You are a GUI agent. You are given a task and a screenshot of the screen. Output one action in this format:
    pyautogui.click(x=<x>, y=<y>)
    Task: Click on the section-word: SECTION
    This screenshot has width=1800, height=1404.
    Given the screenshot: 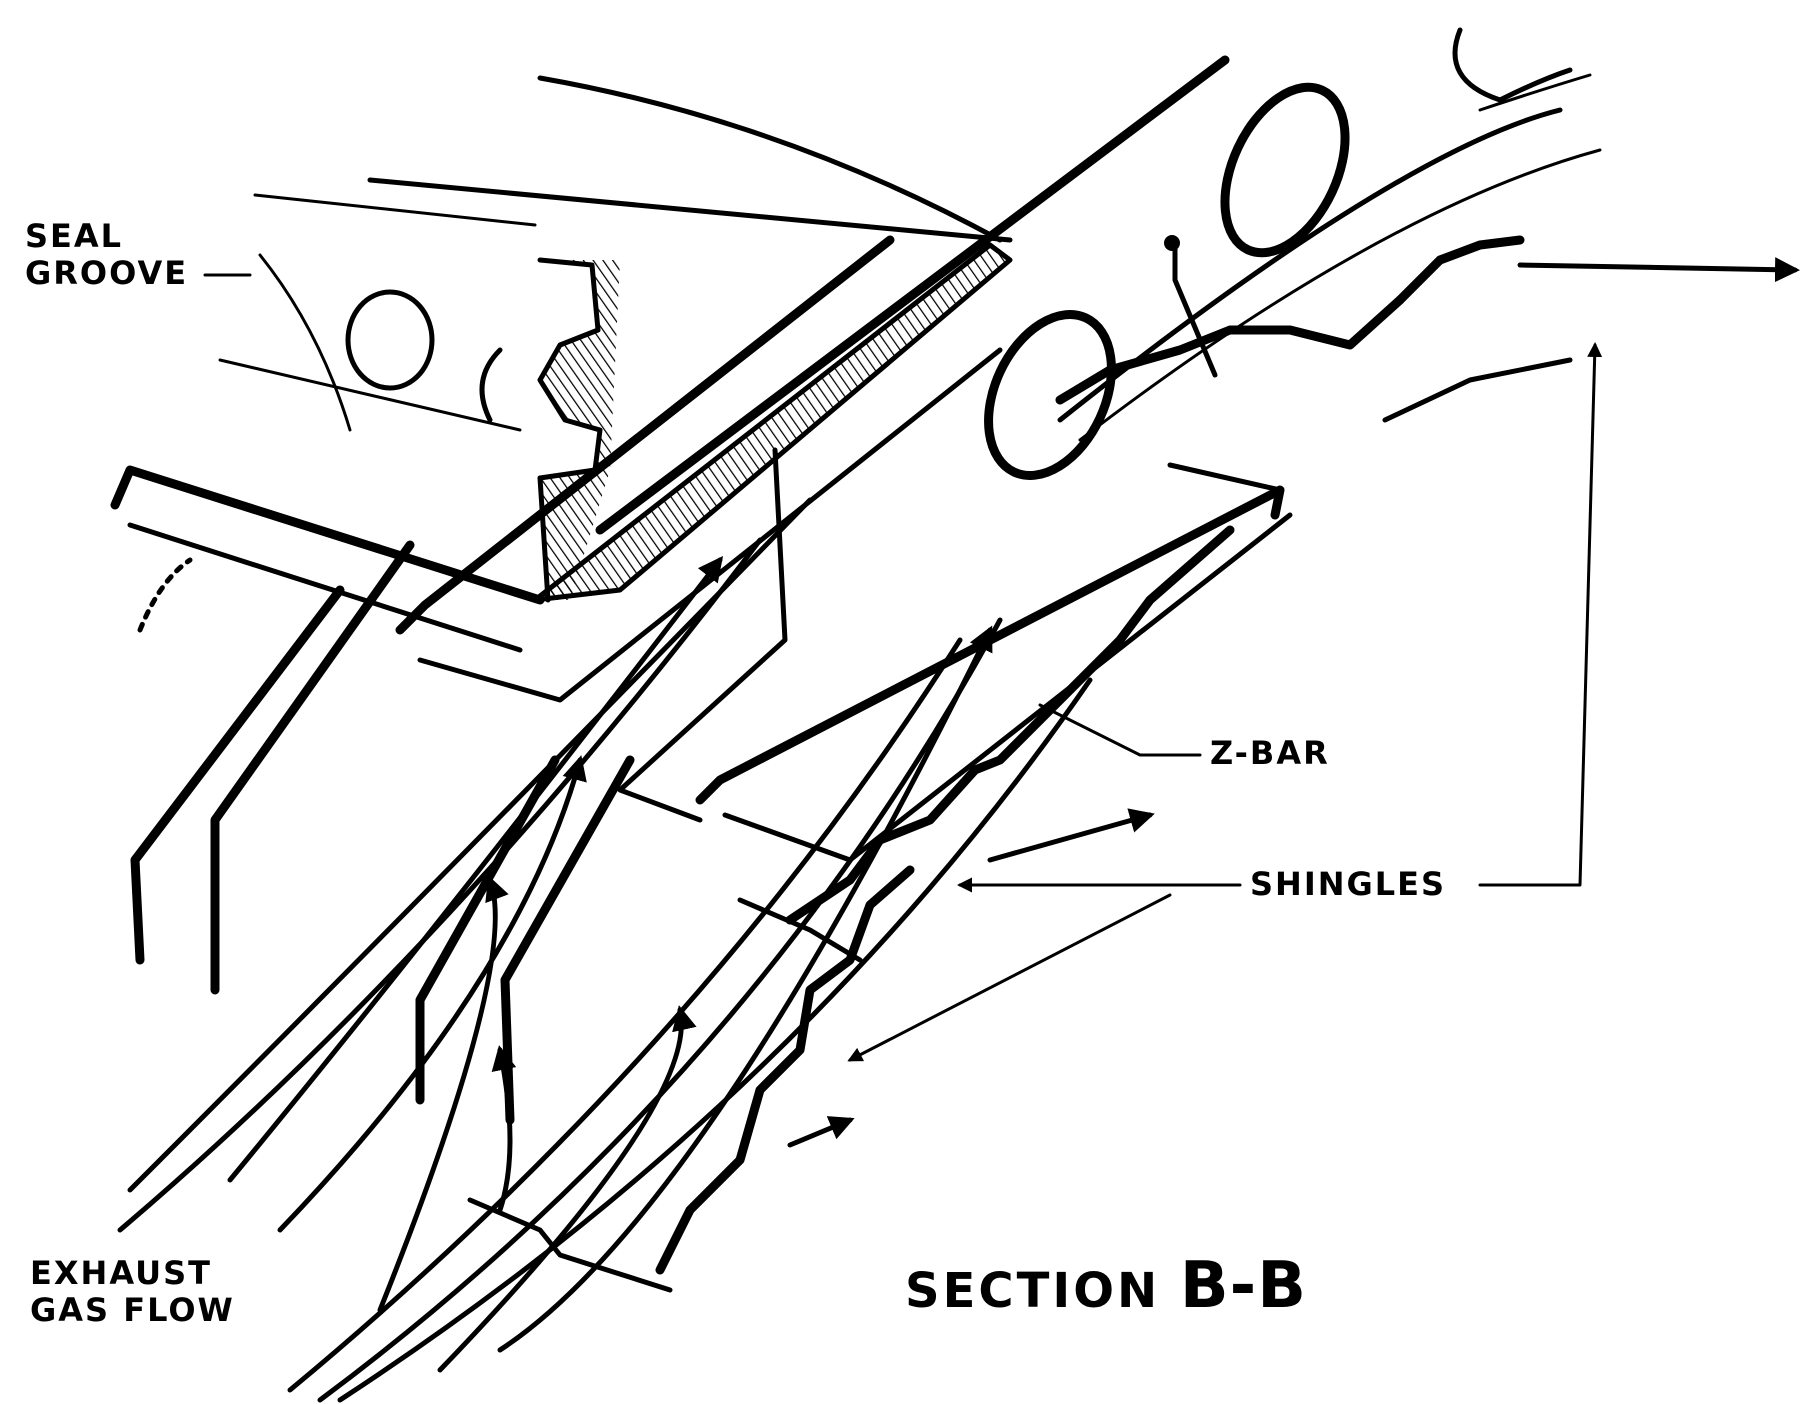 What is the action you would take?
    pyautogui.click(x=1033, y=1291)
    